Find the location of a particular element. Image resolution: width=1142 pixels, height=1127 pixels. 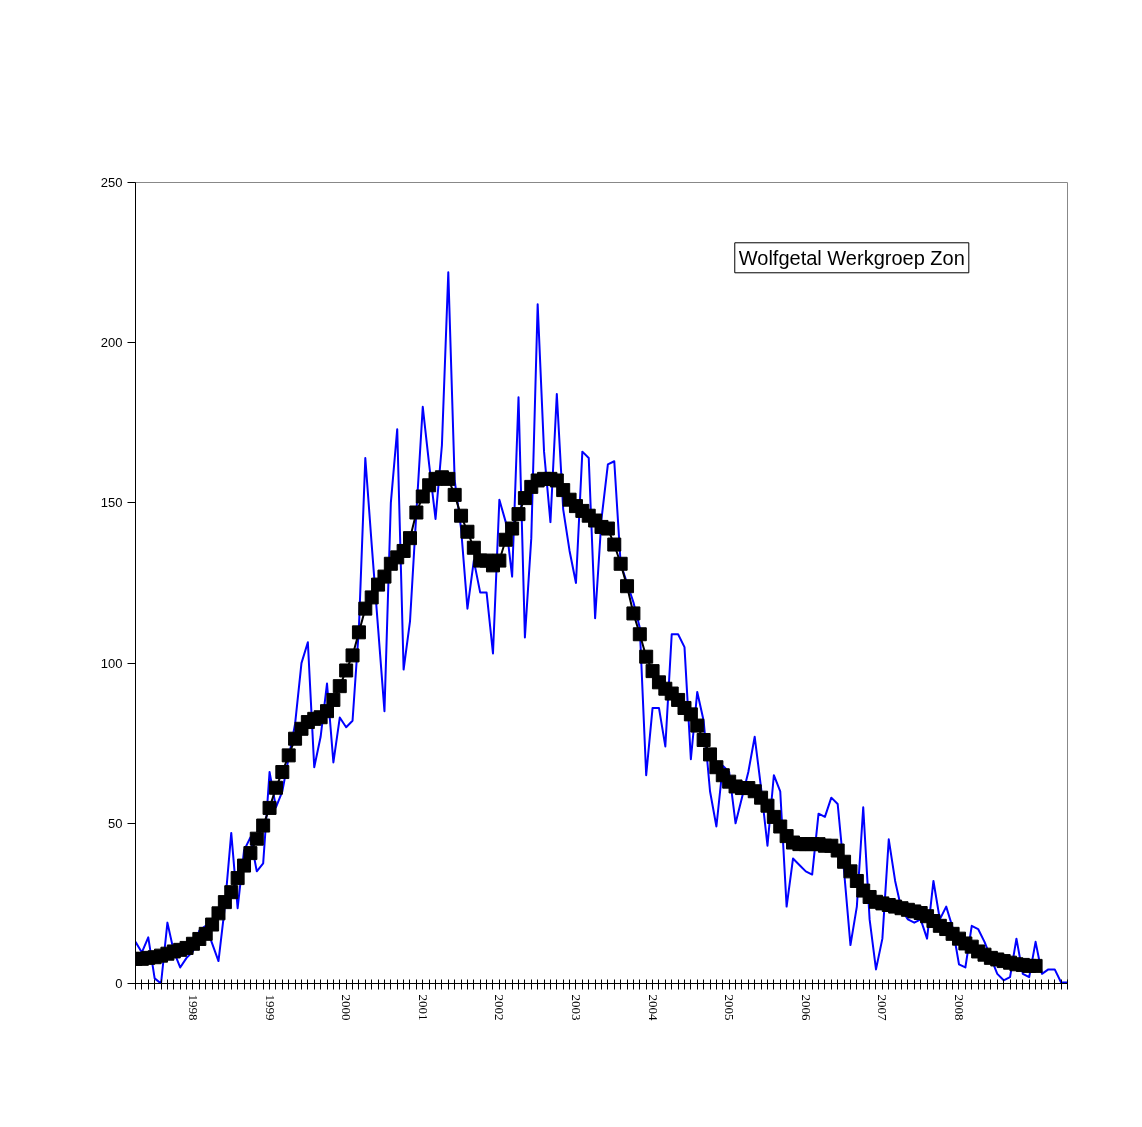

x-tick-label: 1999 is located at coordinates (270, 1007).